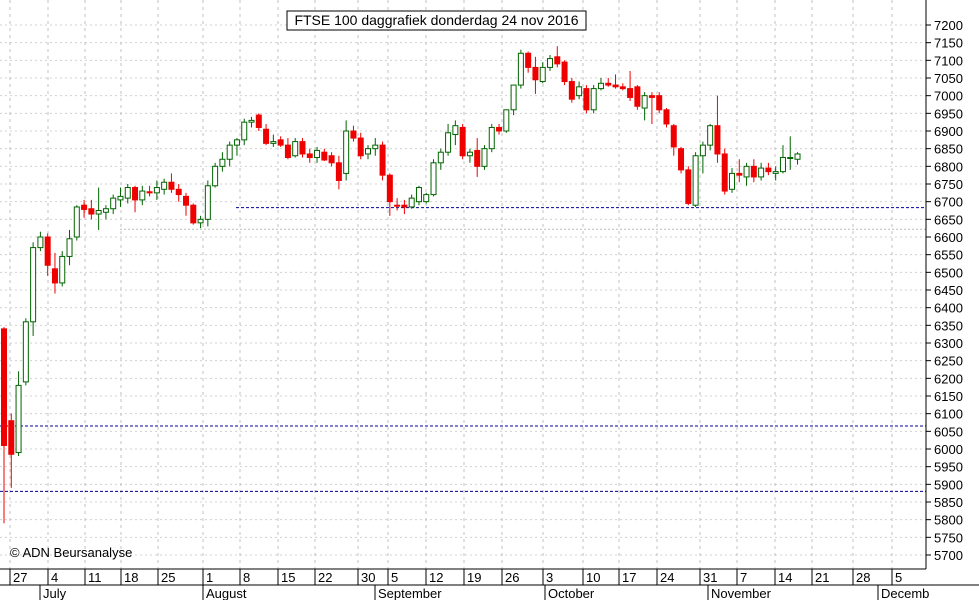  Describe the element at coordinates (743, 577) in the screenshot. I see `x-tick-label: 7` at that location.